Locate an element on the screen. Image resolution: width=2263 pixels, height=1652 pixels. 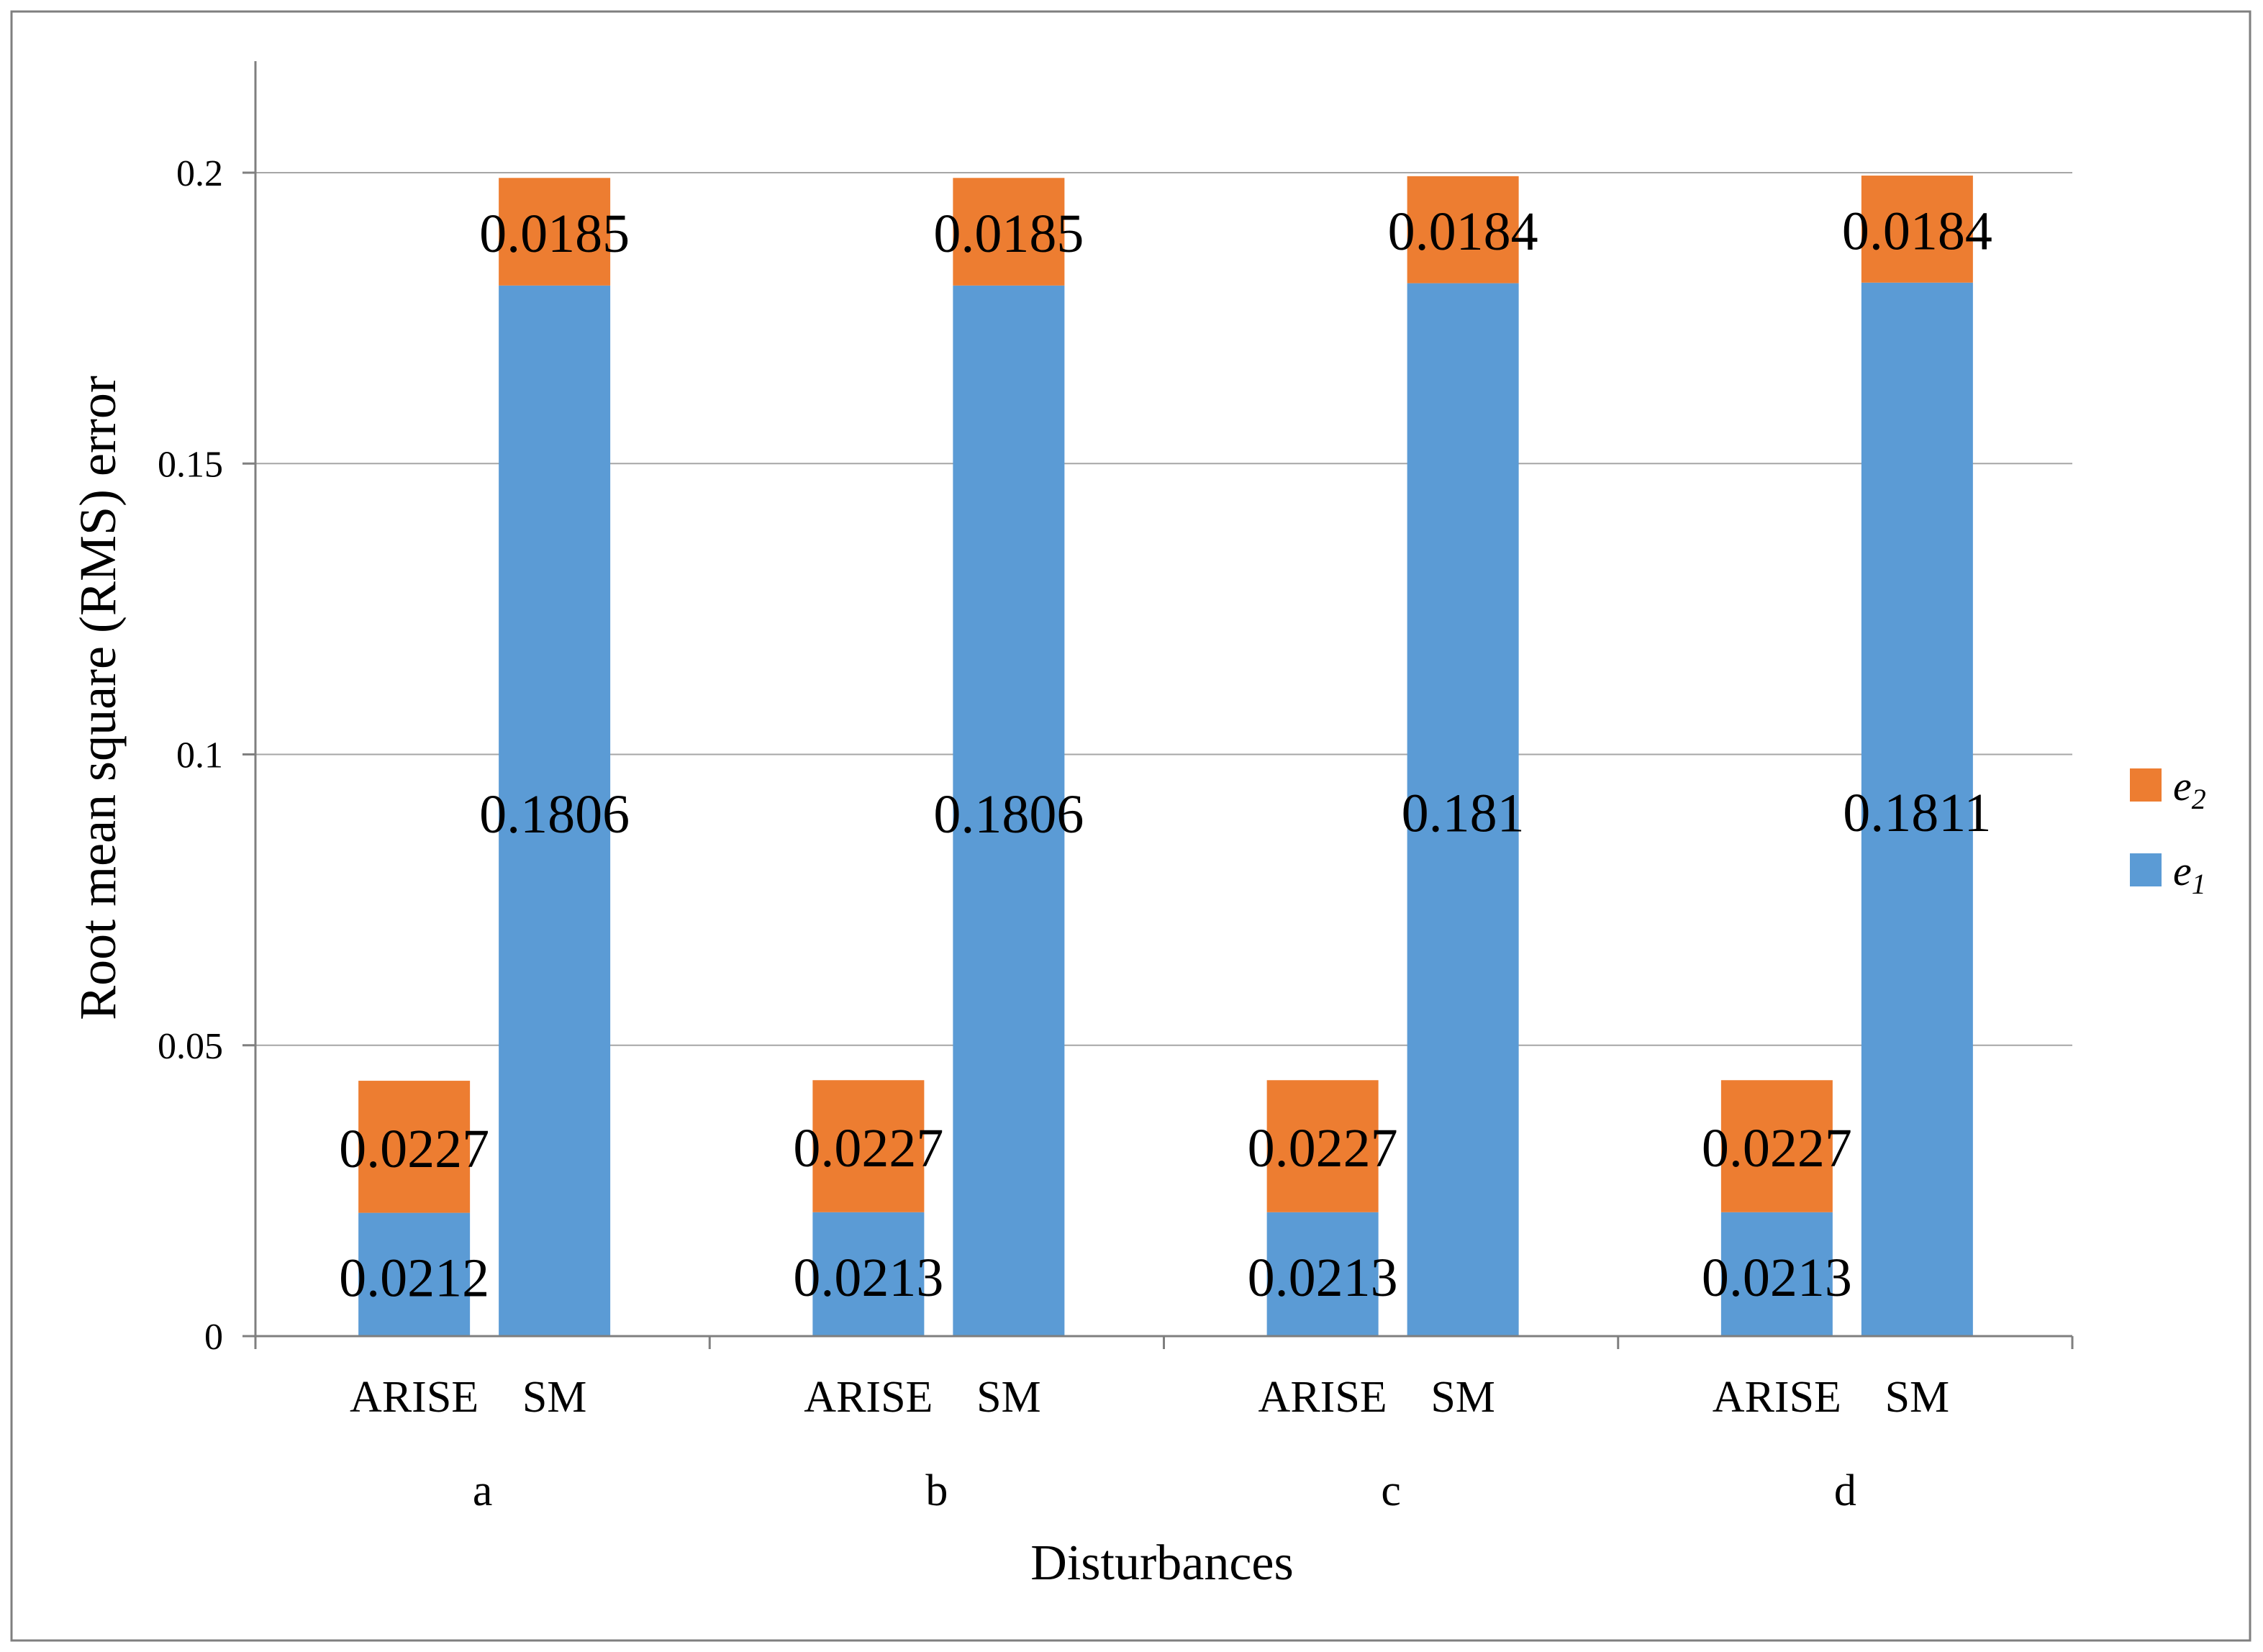
bar-e1-a-sm is located at coordinates (555, 810).